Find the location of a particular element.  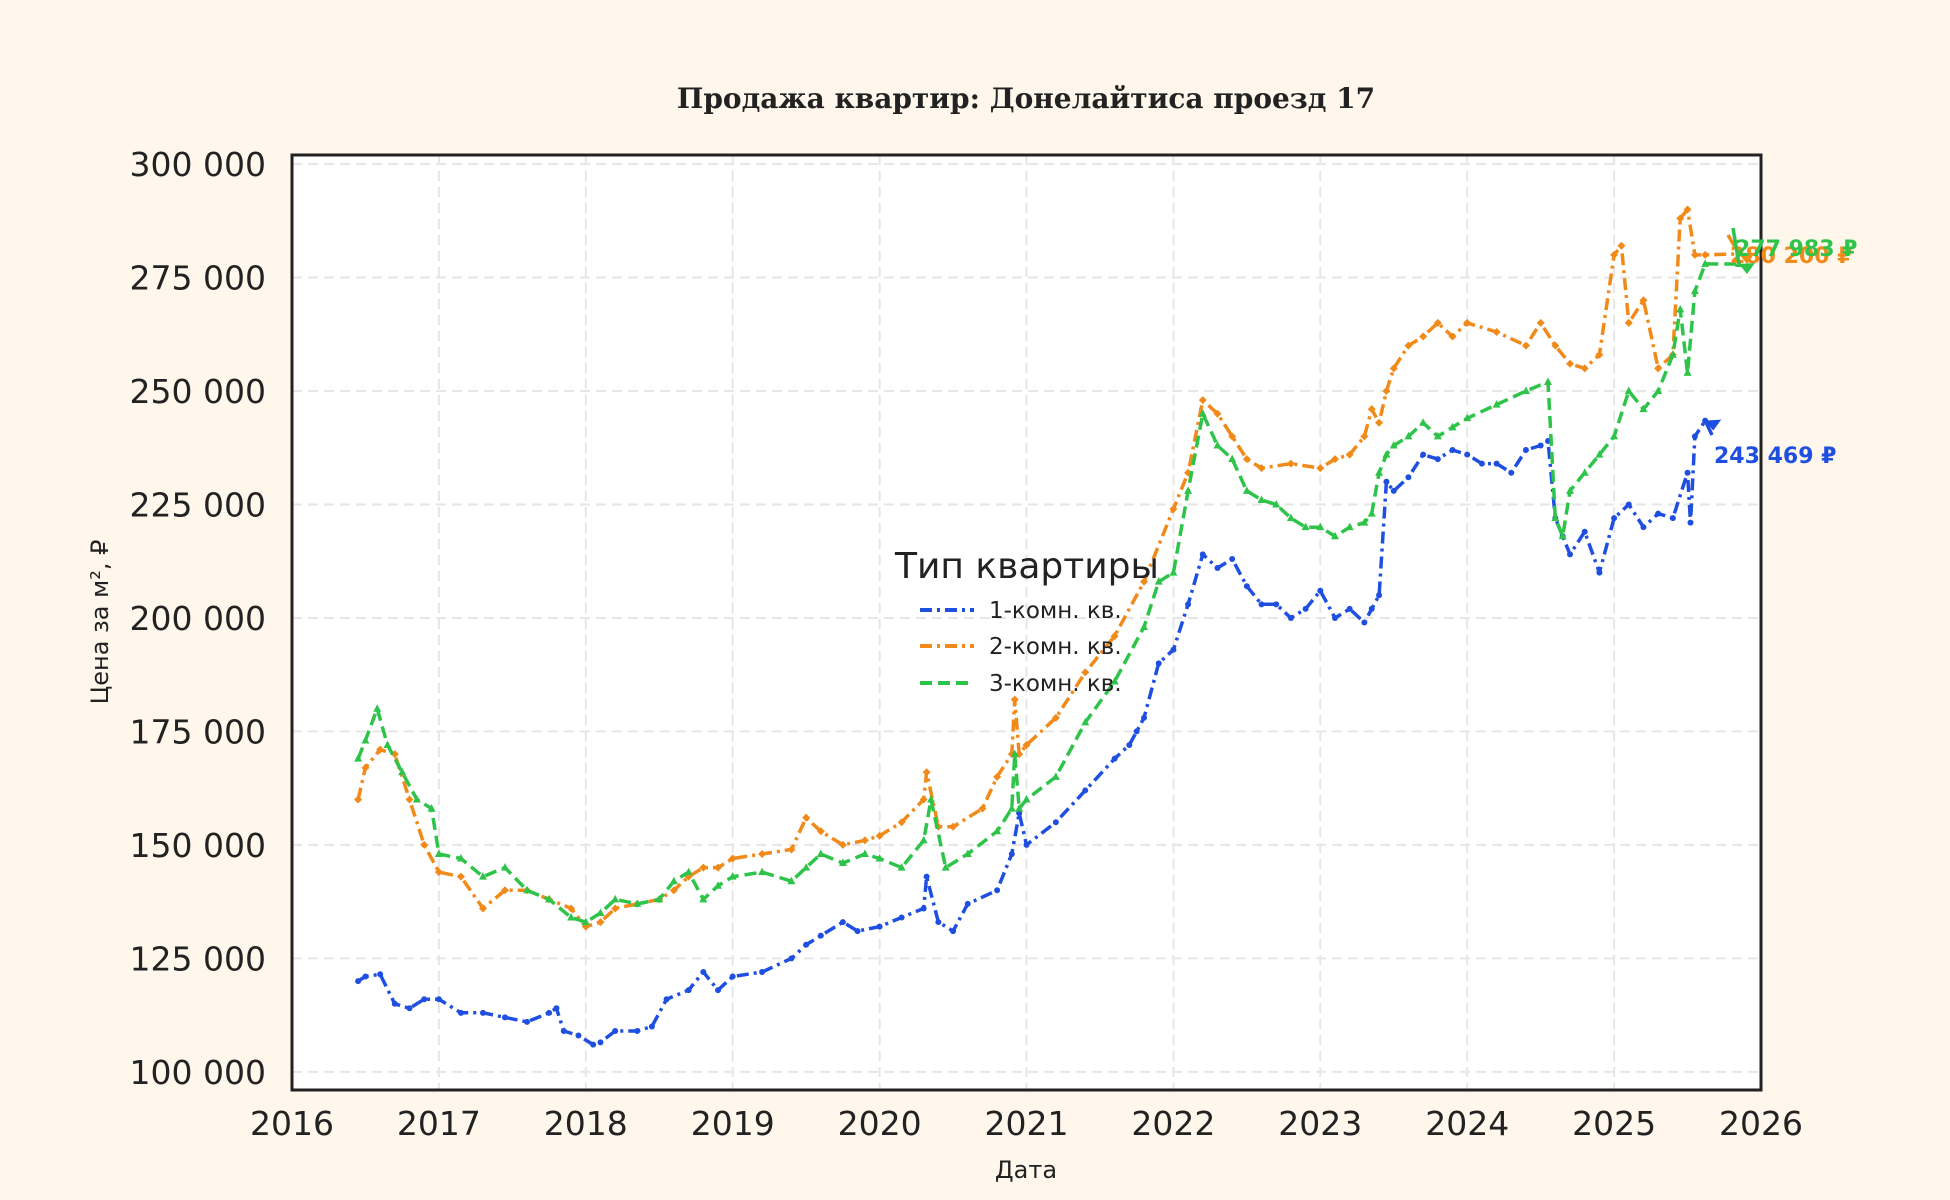

x-tick-label: 2022 is located at coordinates (1173, 1123).